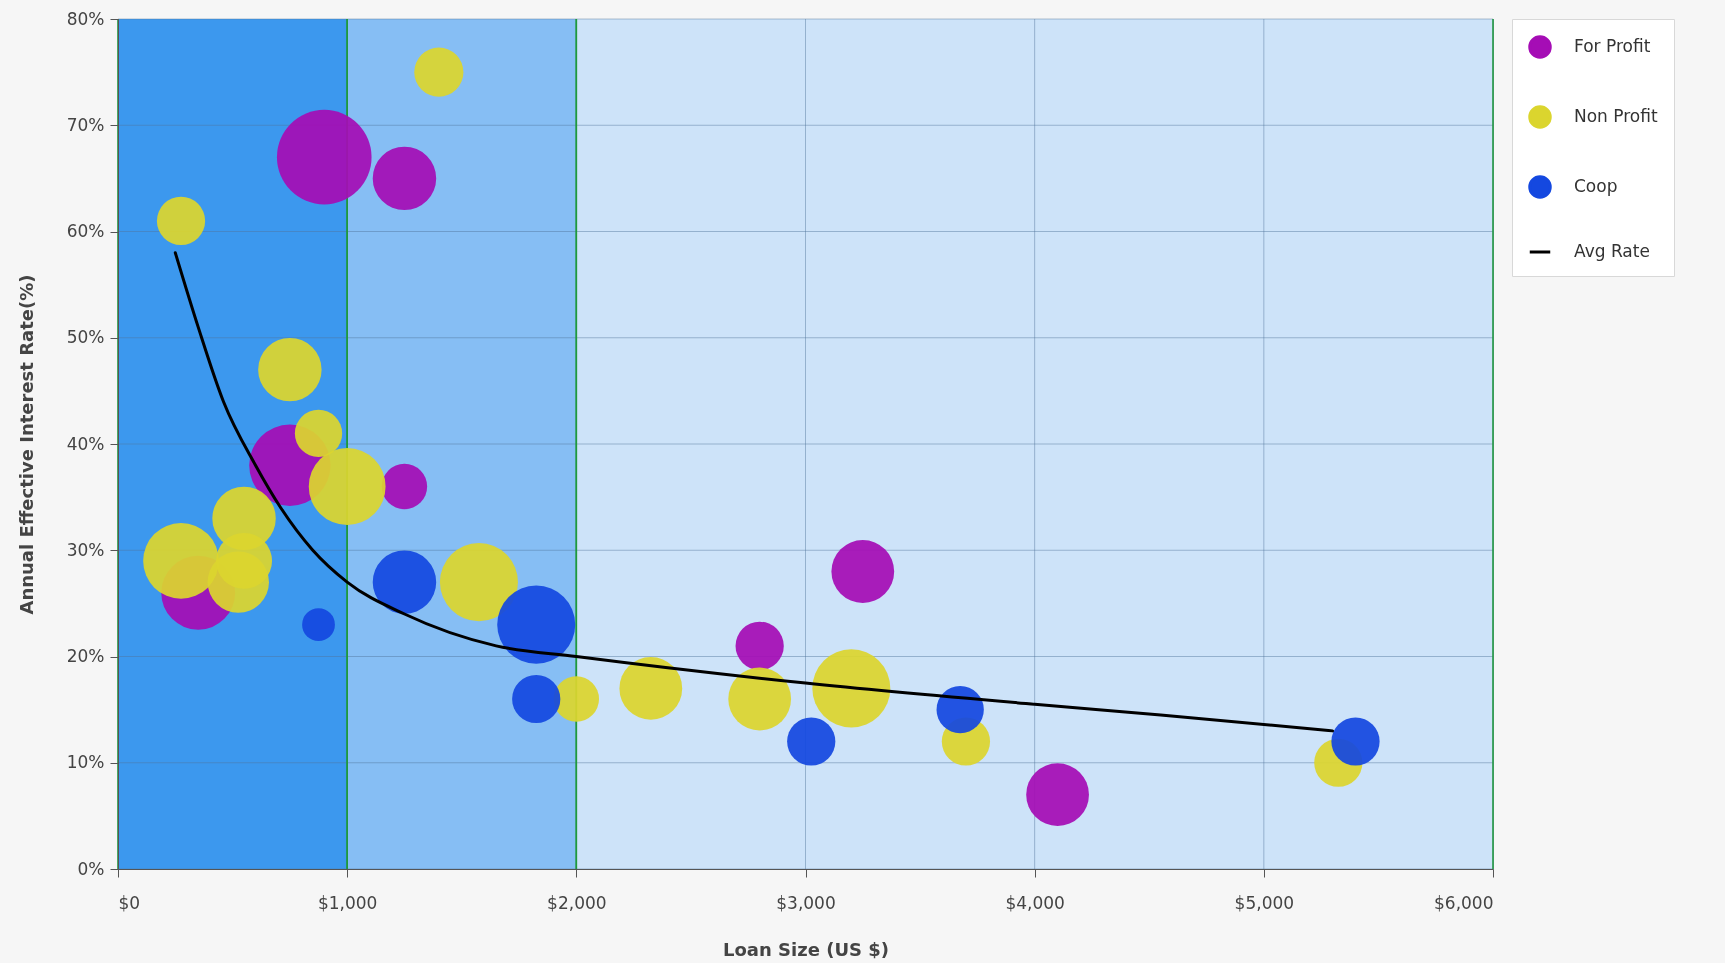 The width and height of the screenshot is (1725, 963). What do you see at coordinates (1612, 251) in the screenshot?
I see `legend-label: Avg Rate` at bounding box center [1612, 251].